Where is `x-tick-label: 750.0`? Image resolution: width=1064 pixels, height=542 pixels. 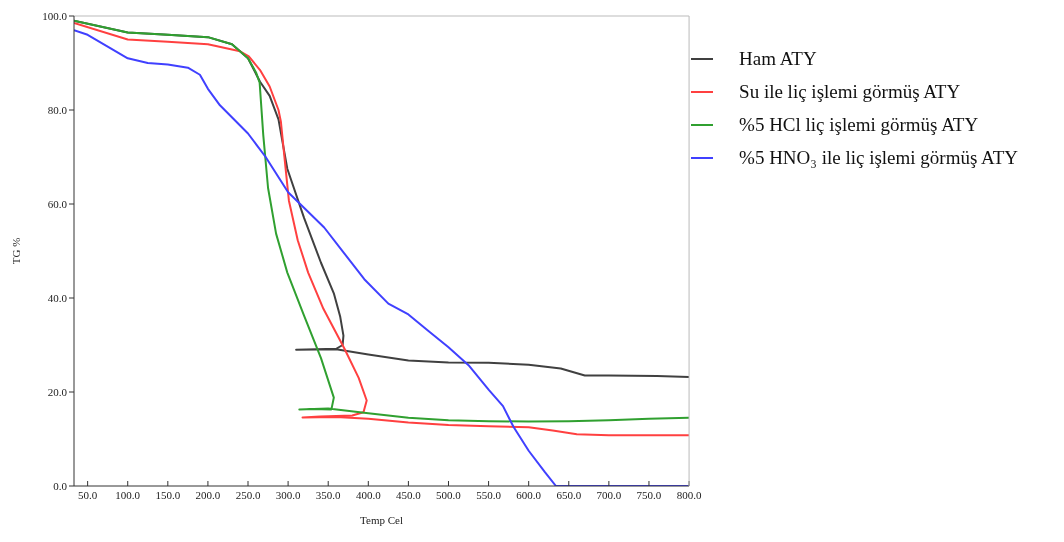 x-tick-label: 750.0 is located at coordinates (649, 494).